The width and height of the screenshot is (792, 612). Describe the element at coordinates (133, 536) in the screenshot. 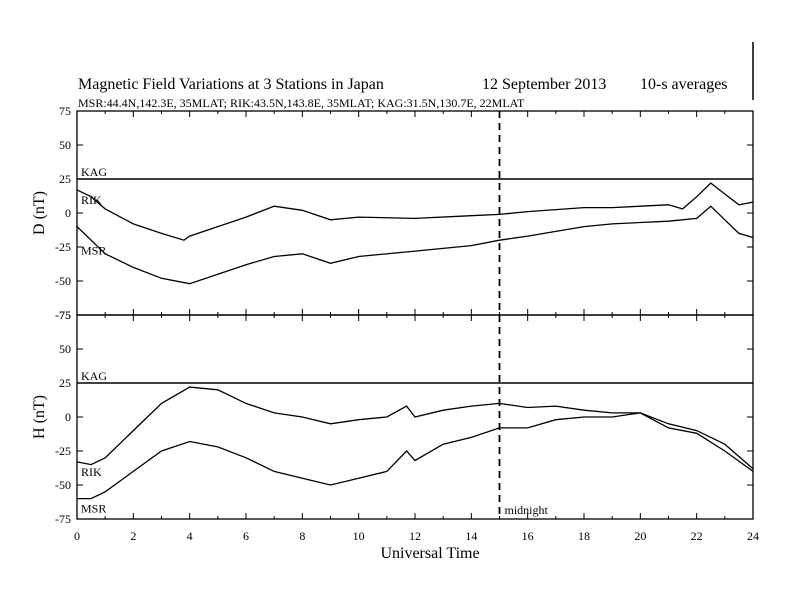

I see `x-tick-label: 2` at that location.